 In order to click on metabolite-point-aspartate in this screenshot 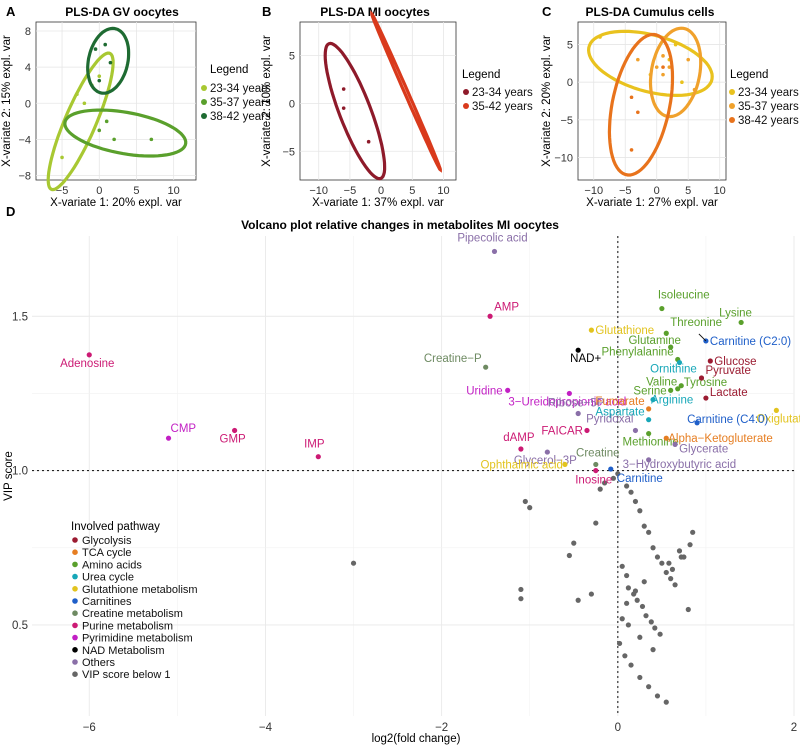, I will do `click(649, 420)`.